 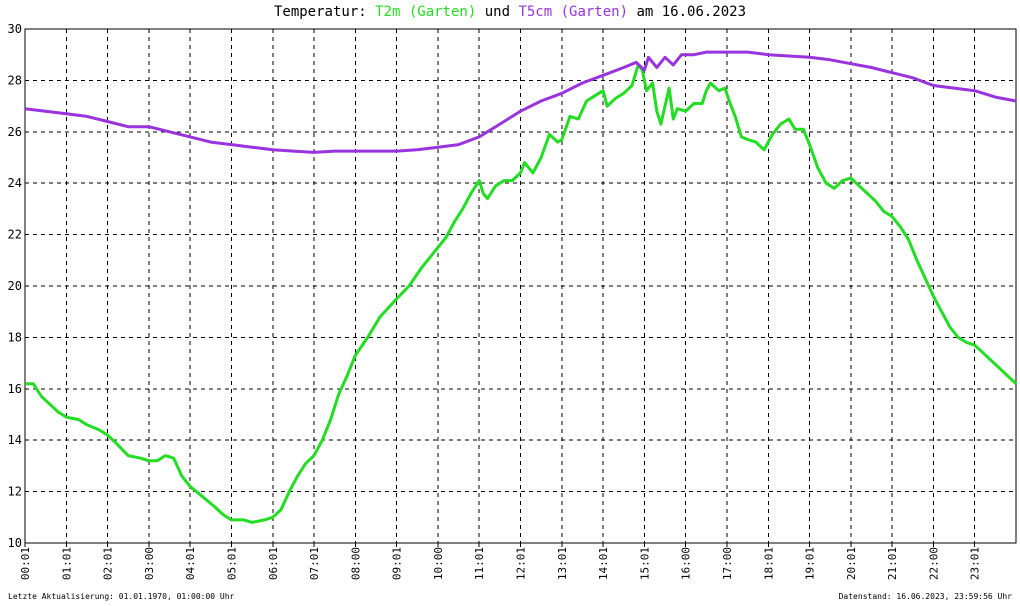 I want to click on y-tick-label: 20, so click(x=15, y=286).